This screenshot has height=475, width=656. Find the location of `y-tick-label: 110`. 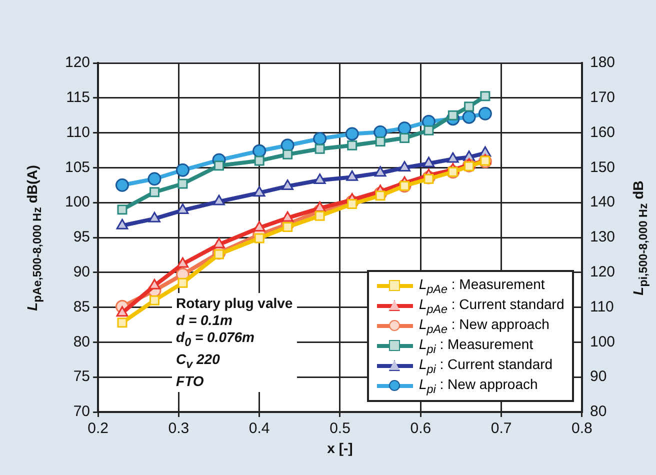

y-tick-label: 110 is located at coordinates (78, 132).